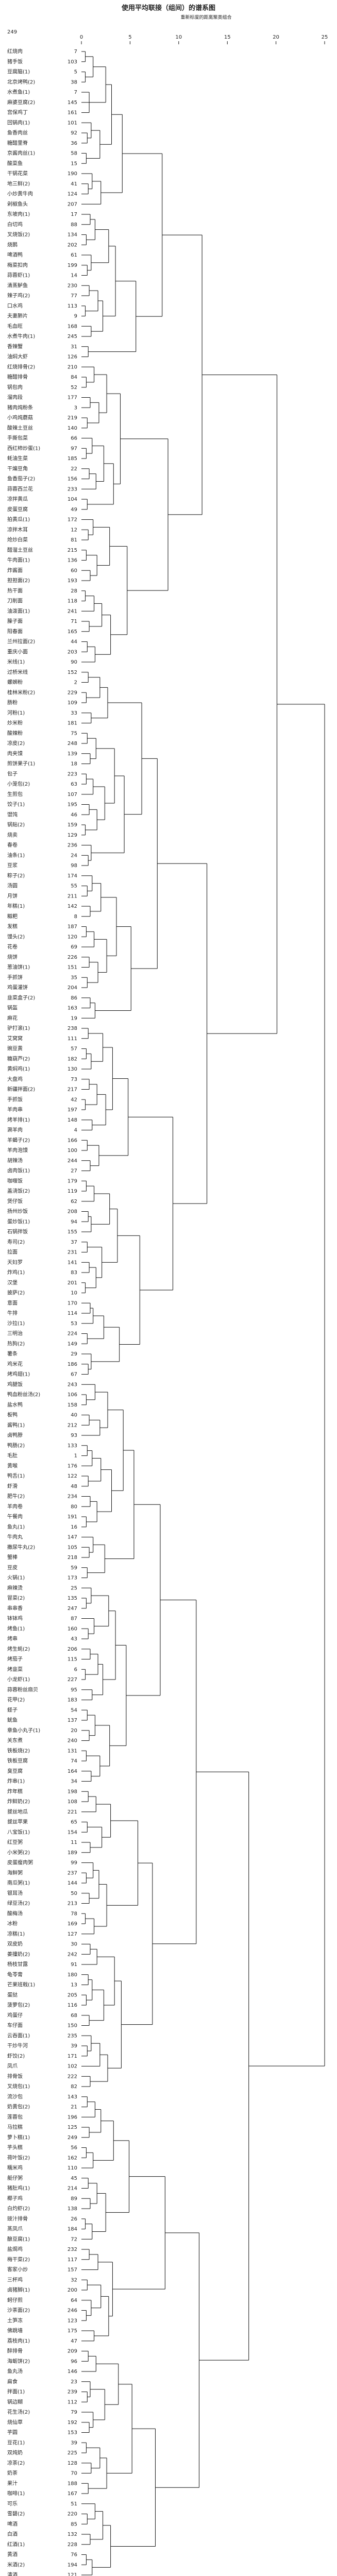 The height and width of the screenshot is (2576, 337). Describe the element at coordinates (72, 1578) in the screenshot. I see `case-number: 173` at that location.